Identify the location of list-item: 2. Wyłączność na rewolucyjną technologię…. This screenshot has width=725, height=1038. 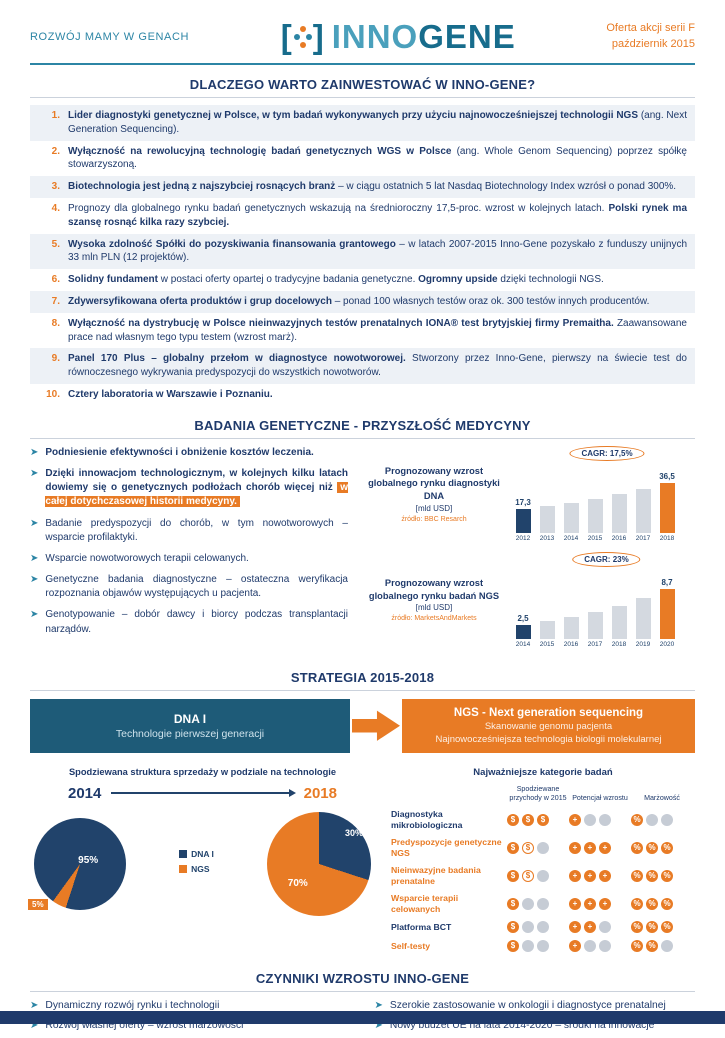
(362, 159).